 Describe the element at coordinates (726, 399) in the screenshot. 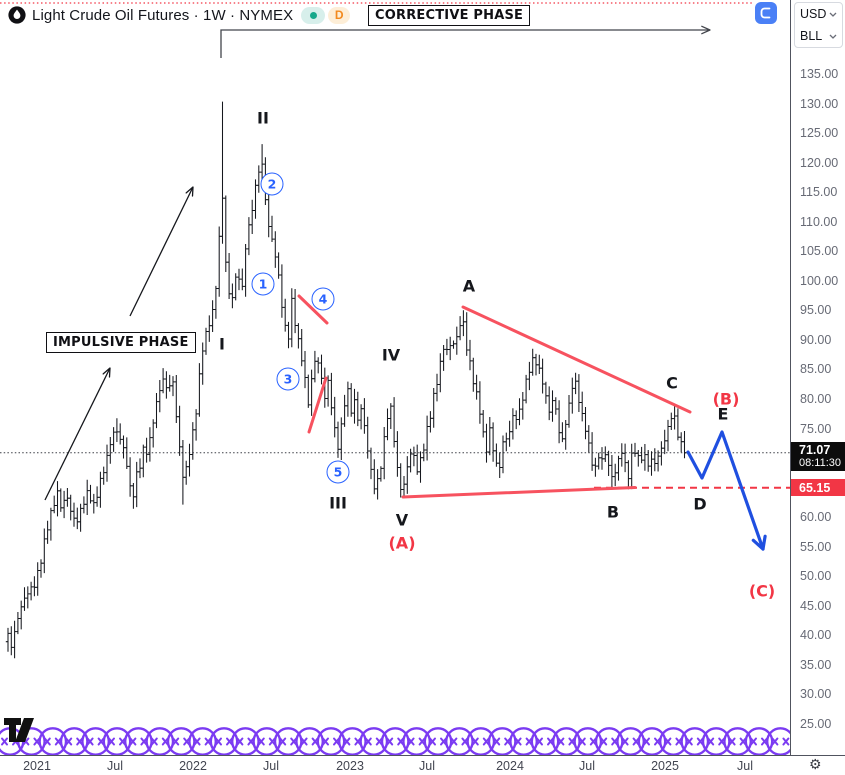

I see `wave-label-b-red: (B)` at that location.